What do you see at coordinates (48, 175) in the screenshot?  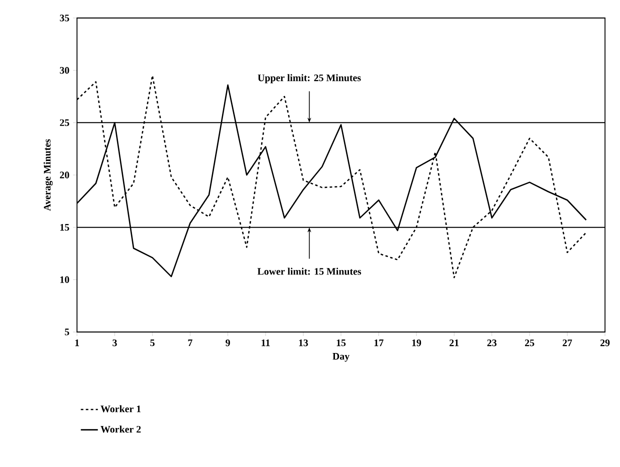 I see `y-axis-title: Average Minutes` at bounding box center [48, 175].